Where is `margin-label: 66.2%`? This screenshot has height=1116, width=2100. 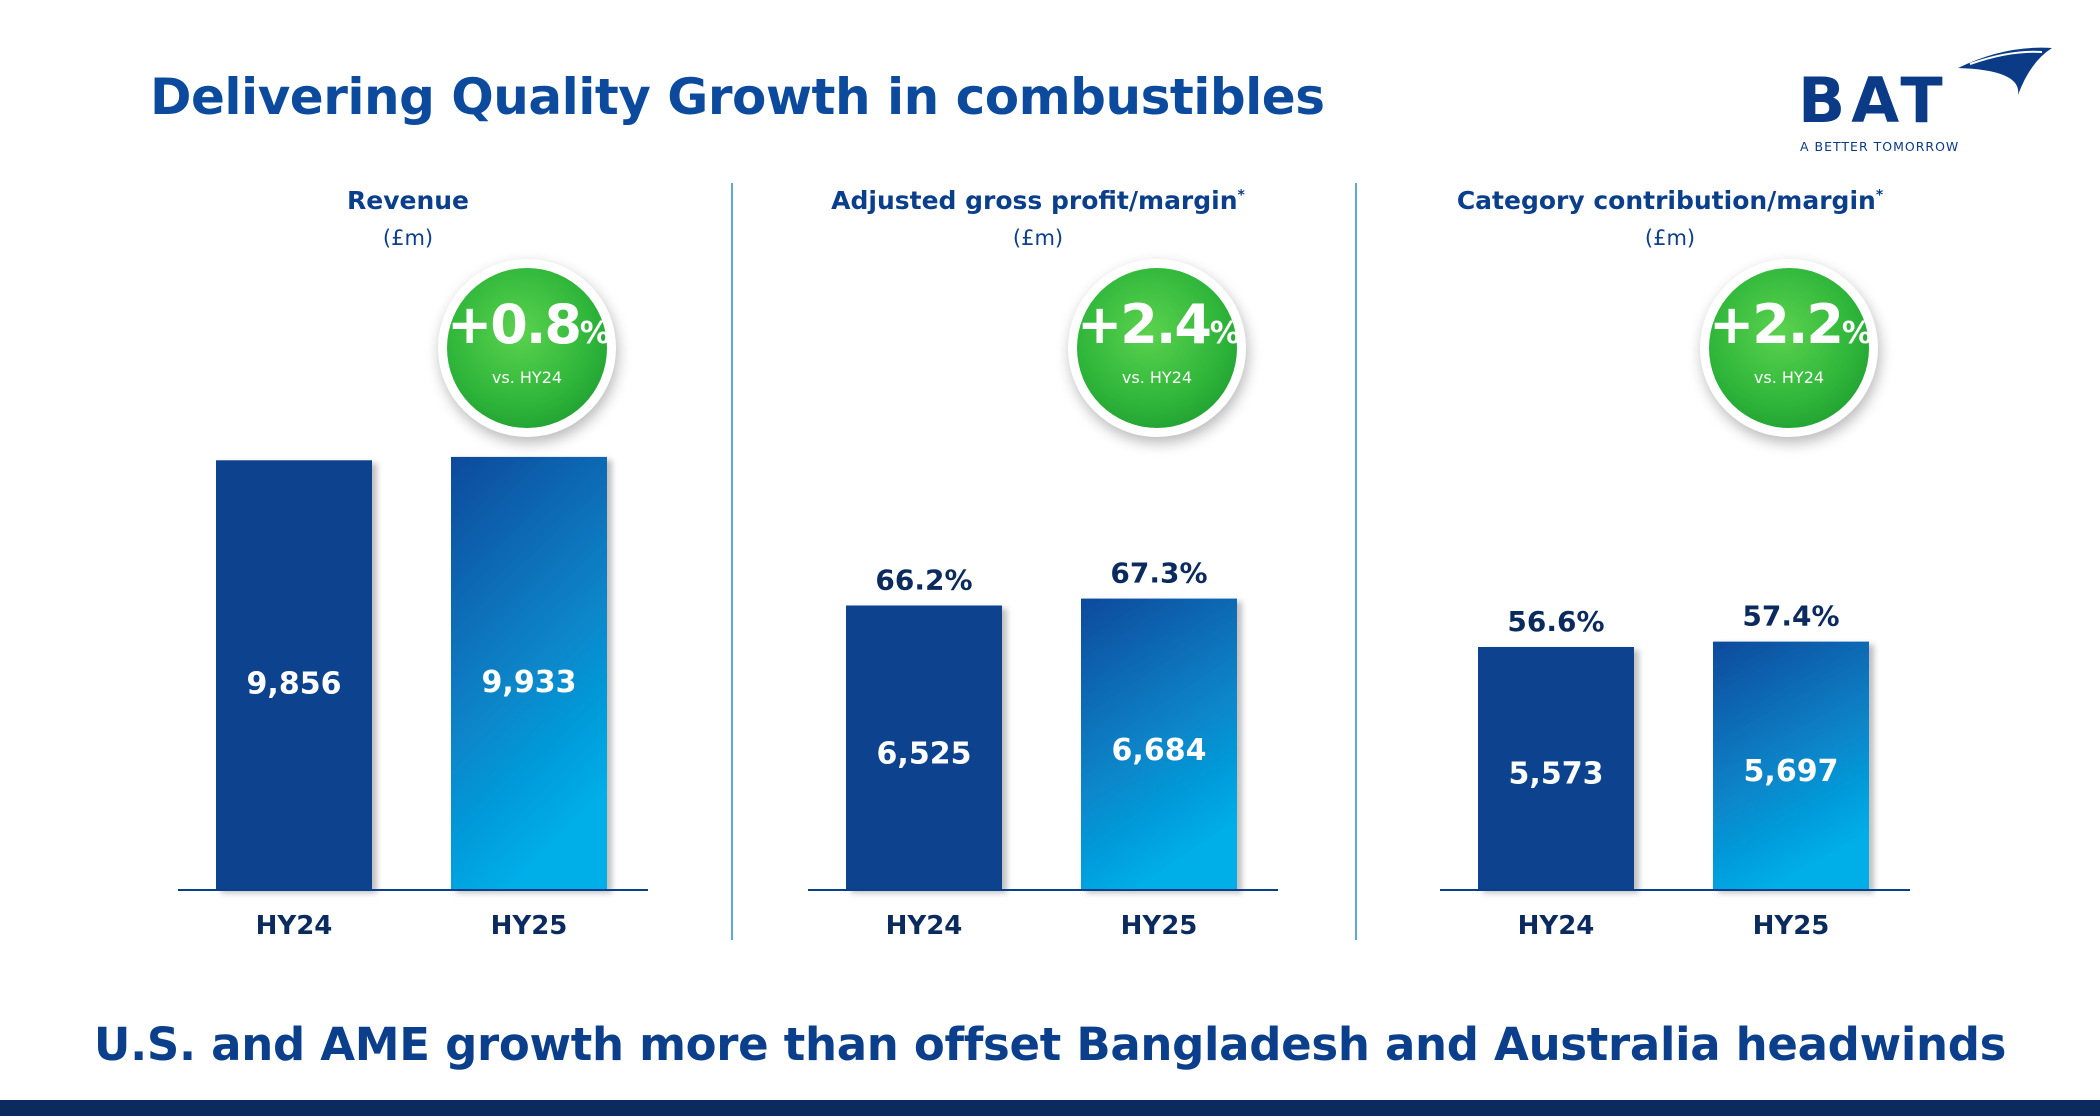 margin-label: 66.2% is located at coordinates (923, 580).